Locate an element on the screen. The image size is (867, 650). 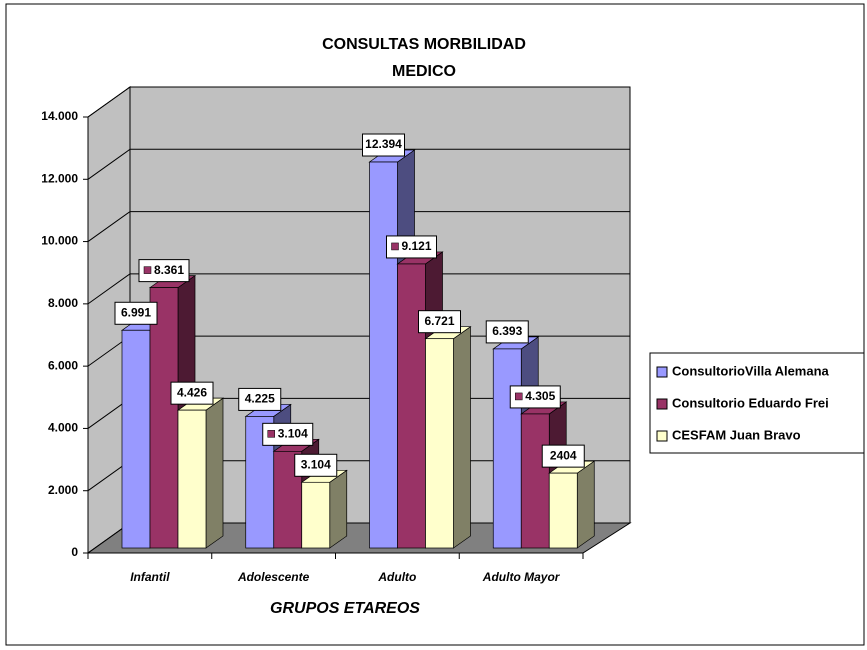
chart-title: MEDICO is located at coordinates (424, 71).